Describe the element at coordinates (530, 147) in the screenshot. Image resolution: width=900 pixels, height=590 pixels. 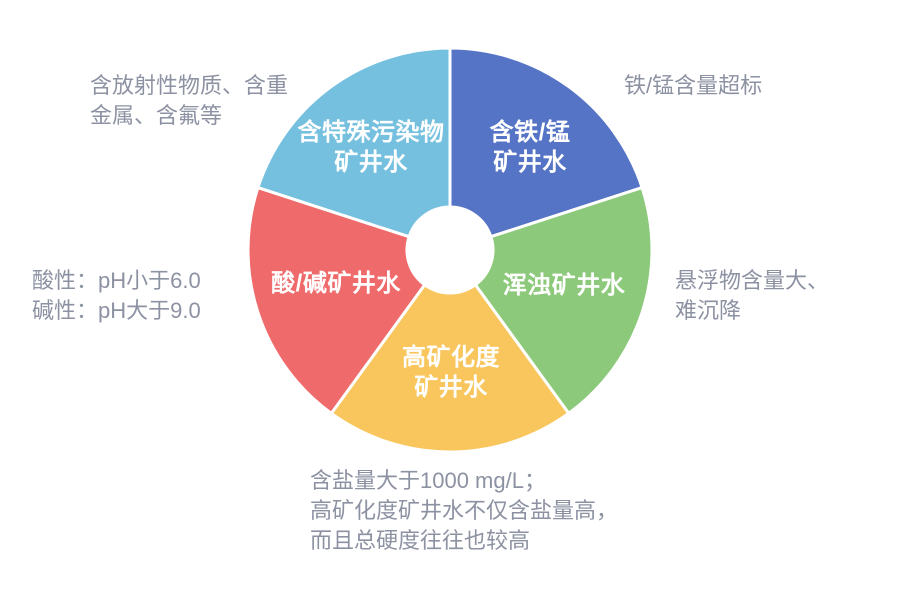
I see `slice-label-iron-manganese-water: 含铁/锰 矿井水` at that location.